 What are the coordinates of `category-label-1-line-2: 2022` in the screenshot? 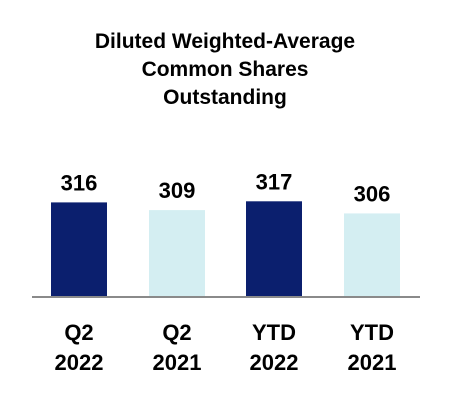 It's located at (79, 362).